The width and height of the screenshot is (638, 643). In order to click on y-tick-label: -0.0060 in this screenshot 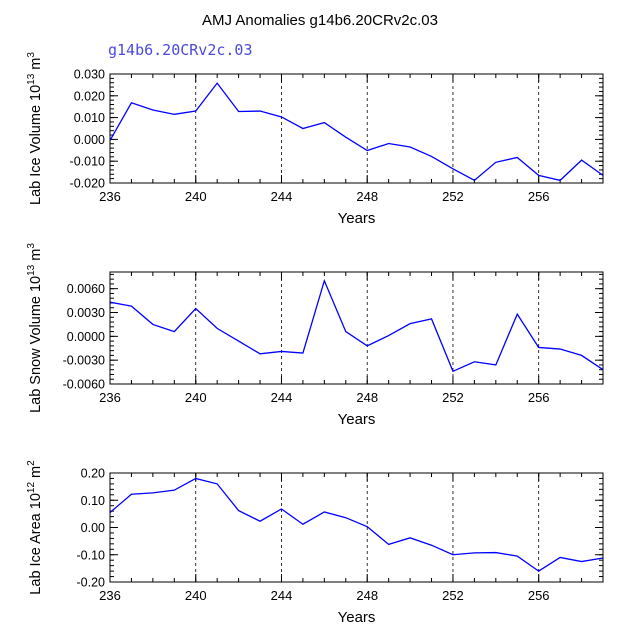, I will do `click(84, 385)`.